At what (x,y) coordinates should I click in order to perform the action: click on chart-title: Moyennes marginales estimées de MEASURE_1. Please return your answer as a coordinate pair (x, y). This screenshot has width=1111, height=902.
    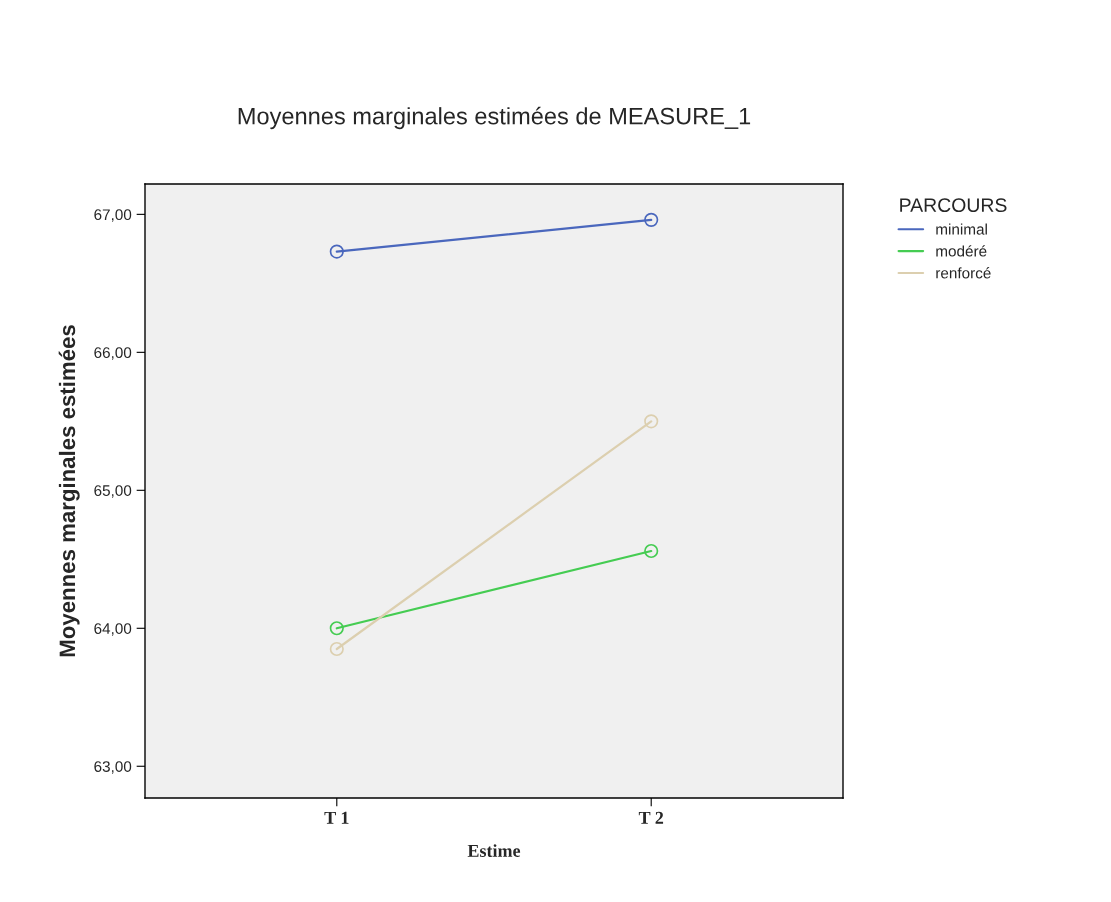
    Looking at the image, I should click on (494, 118).